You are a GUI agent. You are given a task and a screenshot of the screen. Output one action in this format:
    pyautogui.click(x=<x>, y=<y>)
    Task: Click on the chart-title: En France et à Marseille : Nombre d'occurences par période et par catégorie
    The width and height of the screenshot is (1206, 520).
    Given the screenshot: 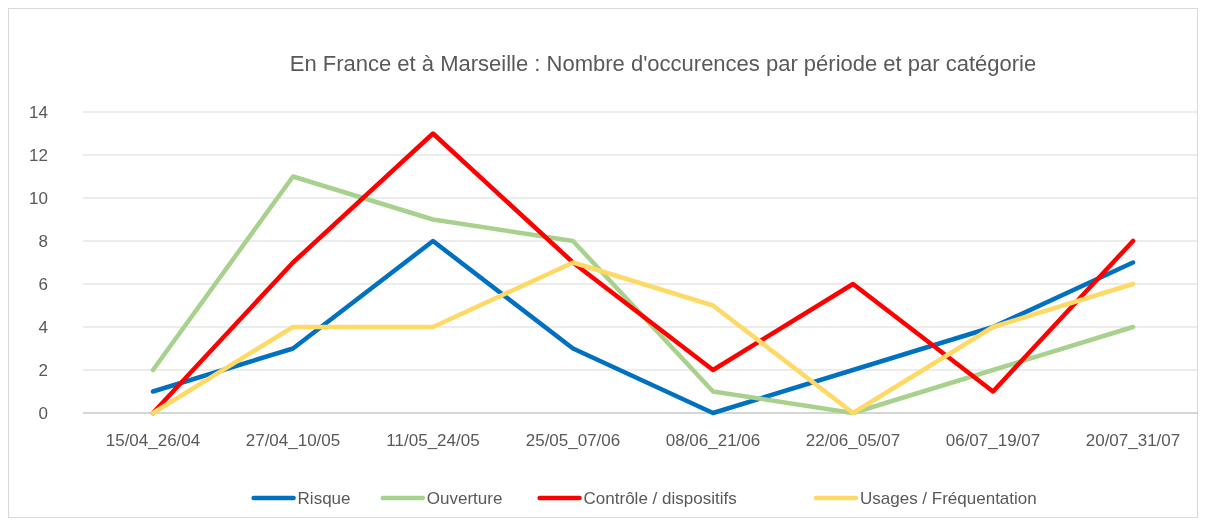 What is the action you would take?
    pyautogui.click(x=663, y=63)
    